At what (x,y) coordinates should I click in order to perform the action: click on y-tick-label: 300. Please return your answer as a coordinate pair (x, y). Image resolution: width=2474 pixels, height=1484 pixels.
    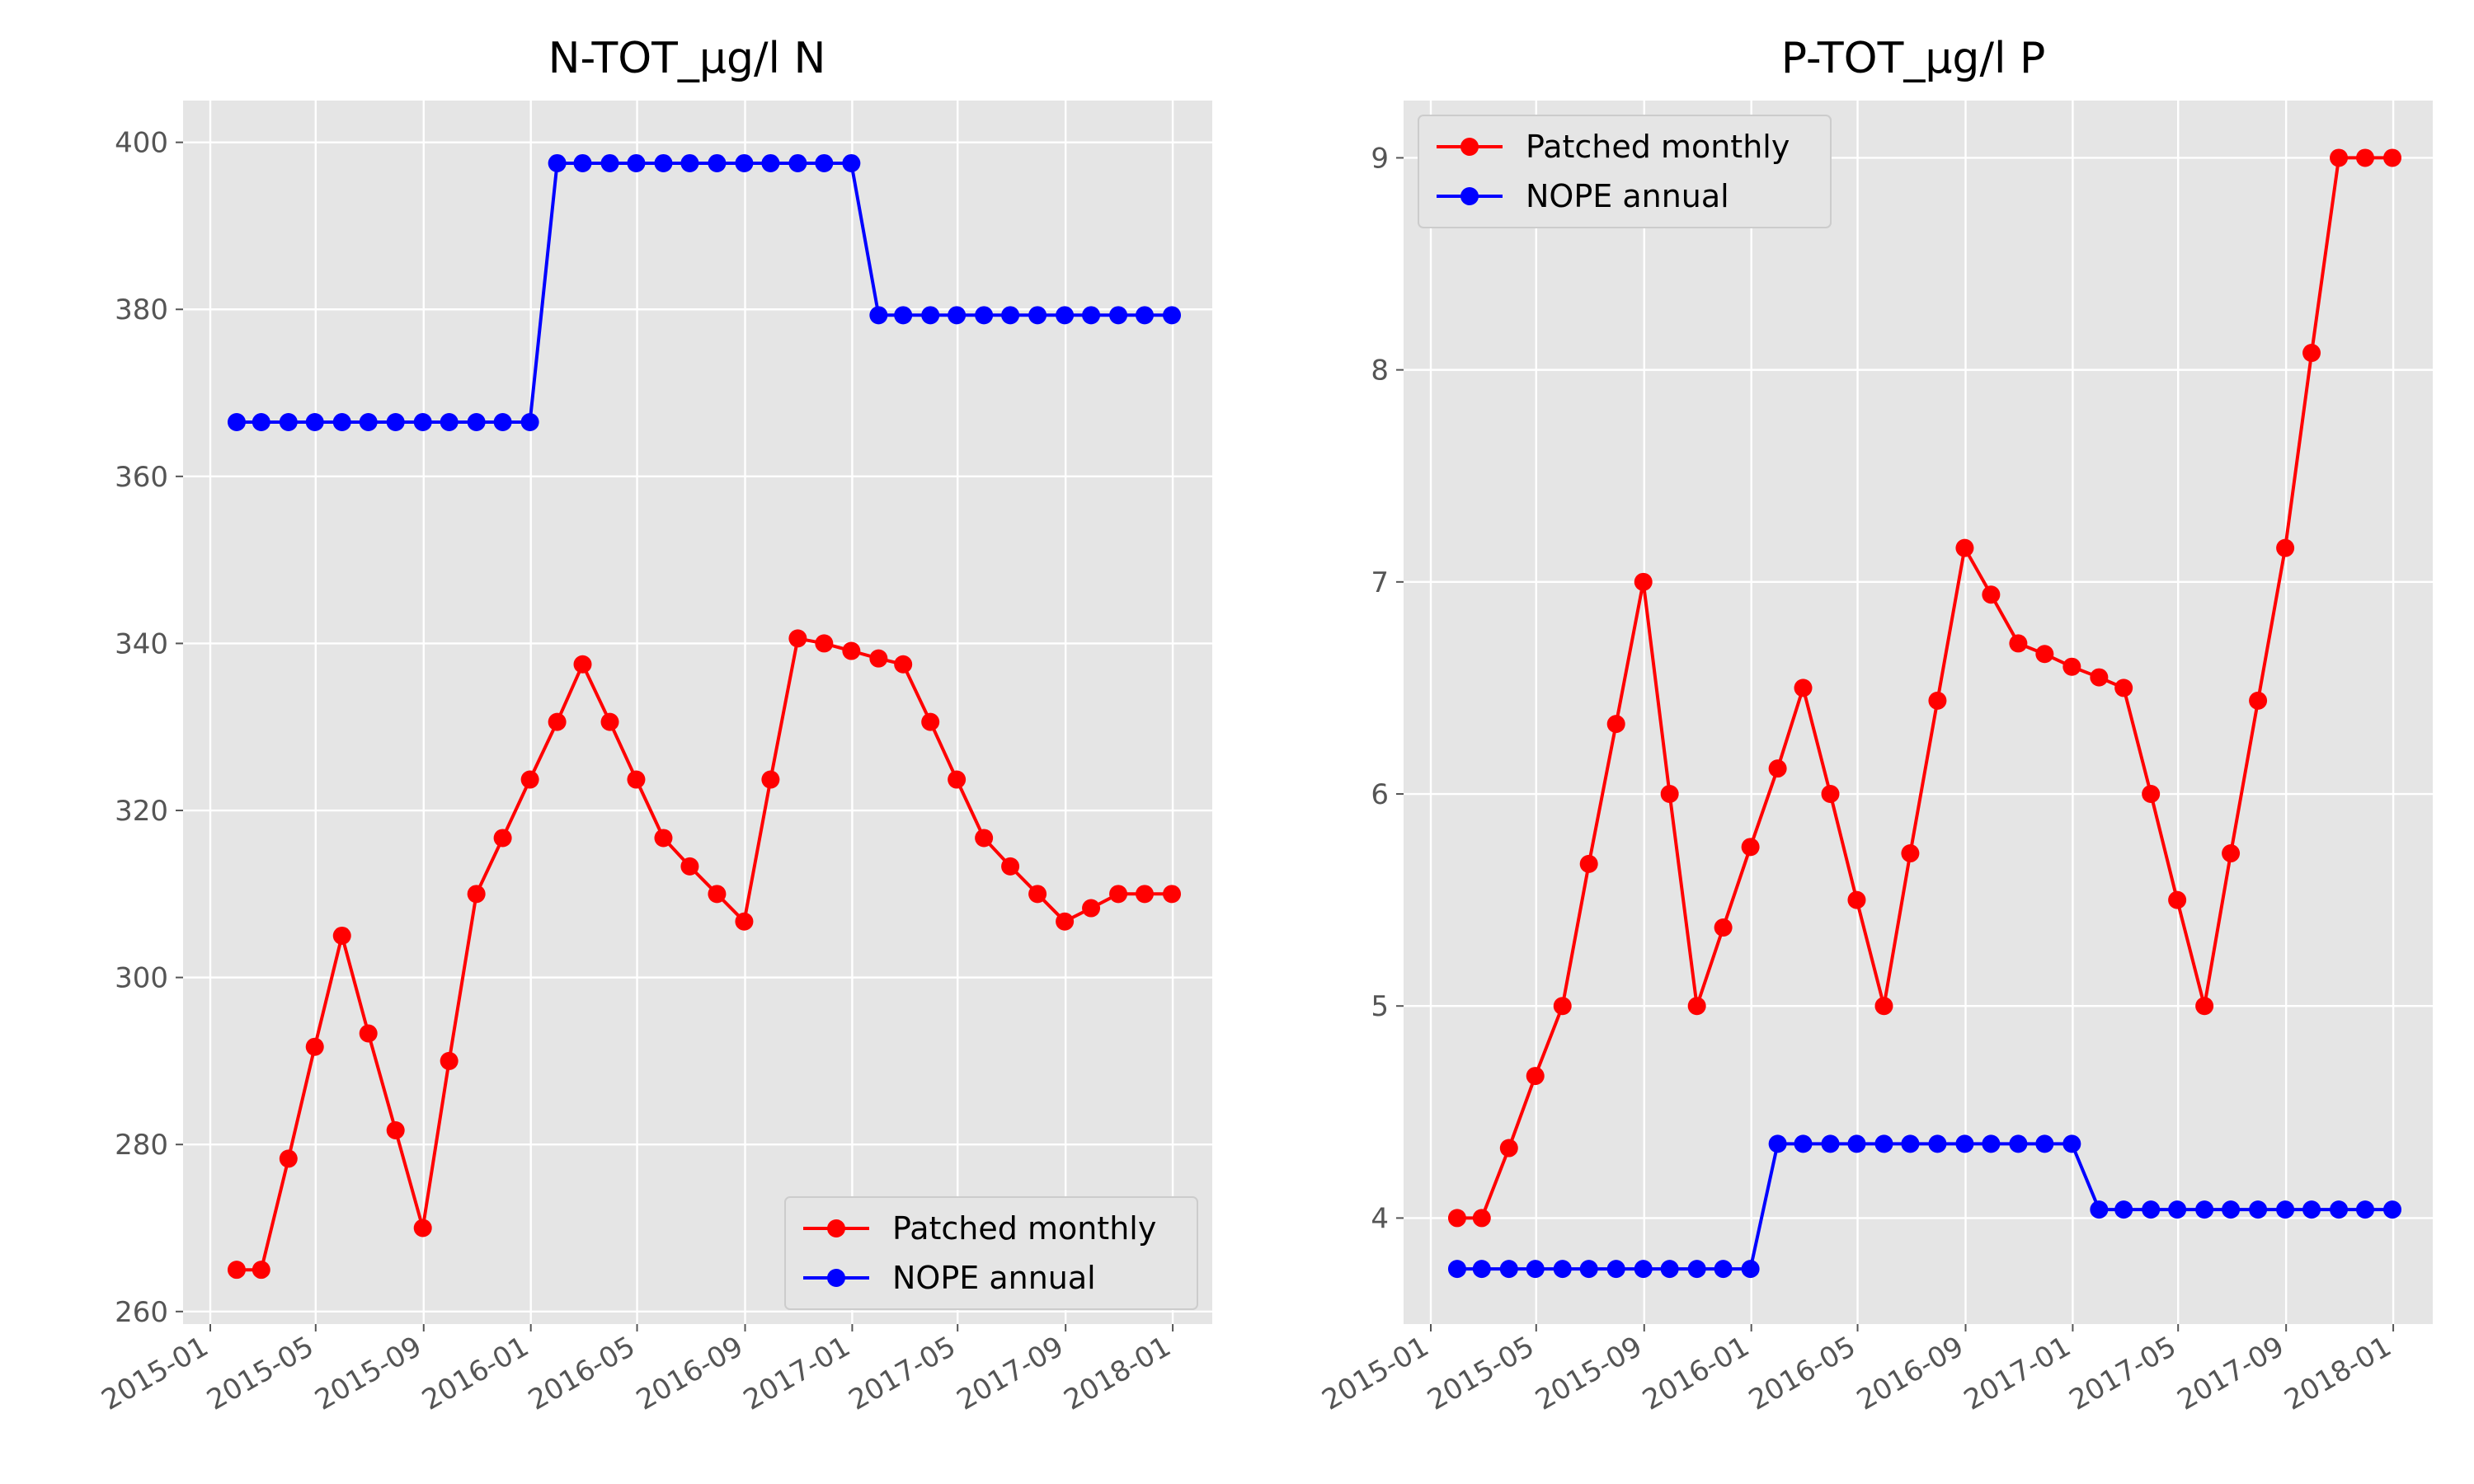
    Looking at the image, I should click on (141, 978).